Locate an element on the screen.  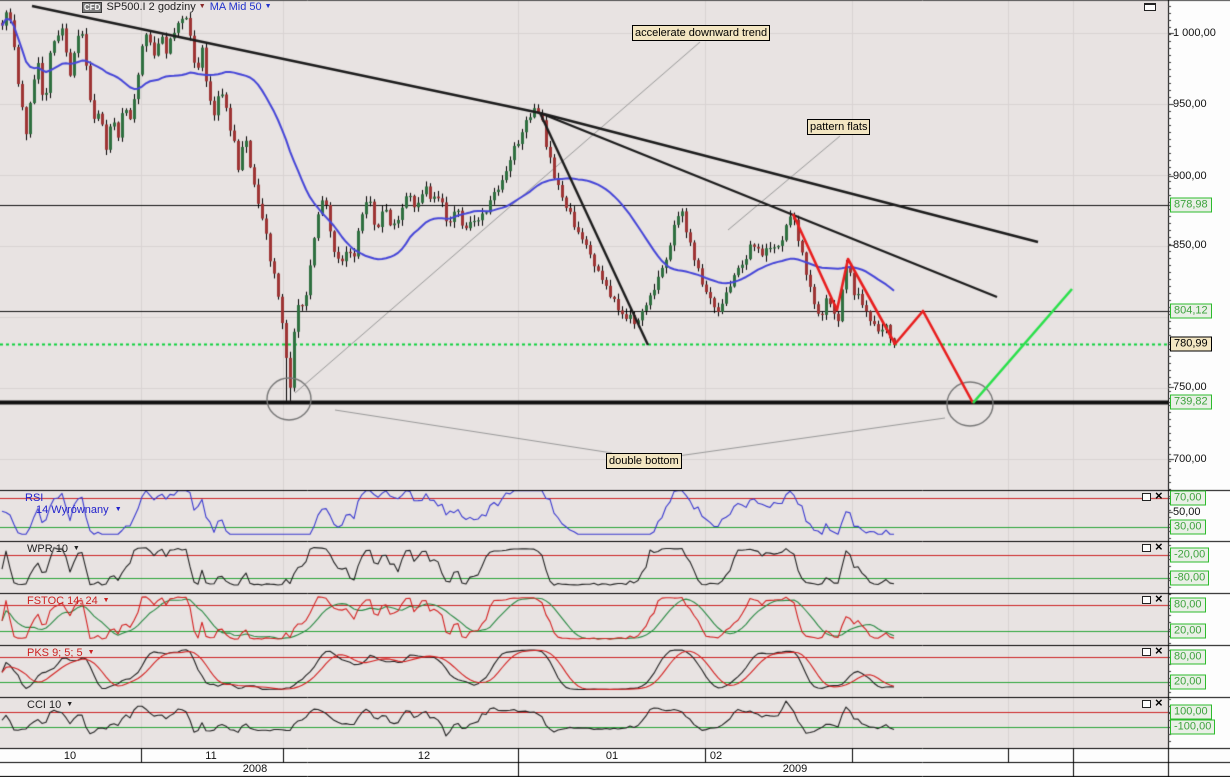
cfd-badge: CFD is located at coordinates (92, 7).